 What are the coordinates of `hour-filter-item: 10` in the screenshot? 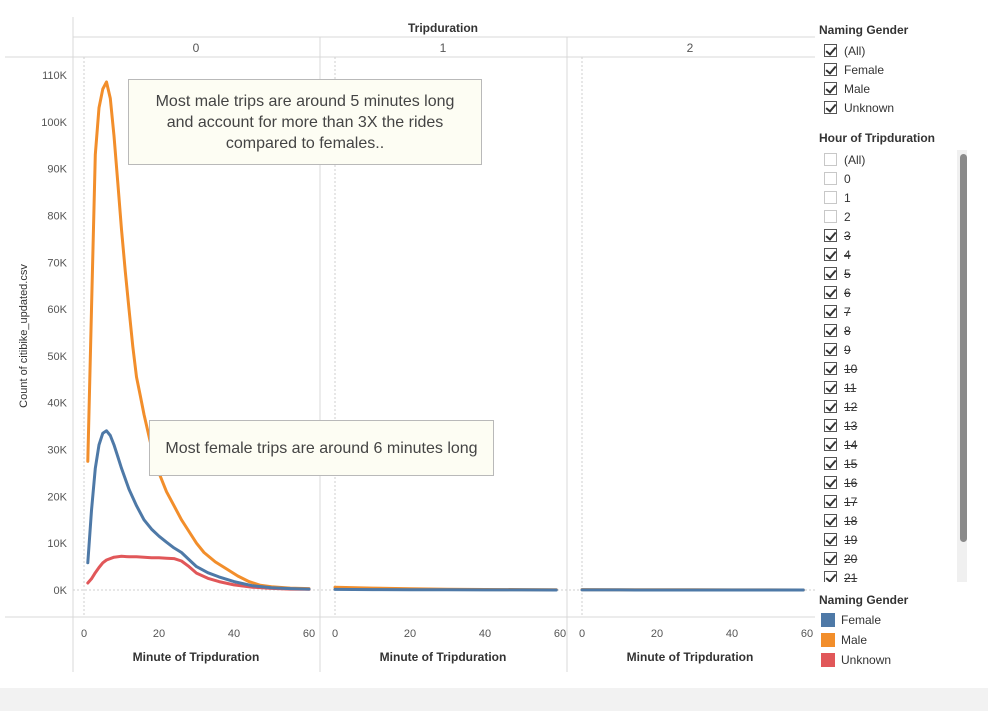 It's located at (840, 368).